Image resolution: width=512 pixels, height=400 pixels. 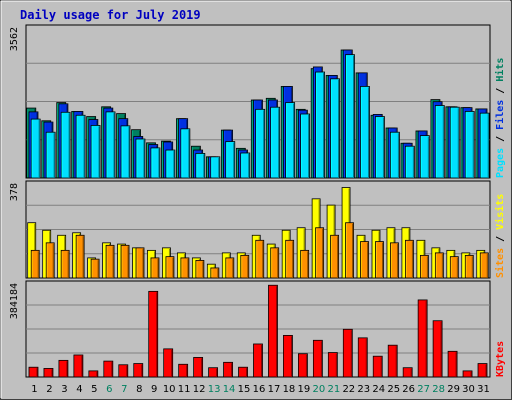 I want to click on bar-sites-day-21-face, so click(x=334, y=256).